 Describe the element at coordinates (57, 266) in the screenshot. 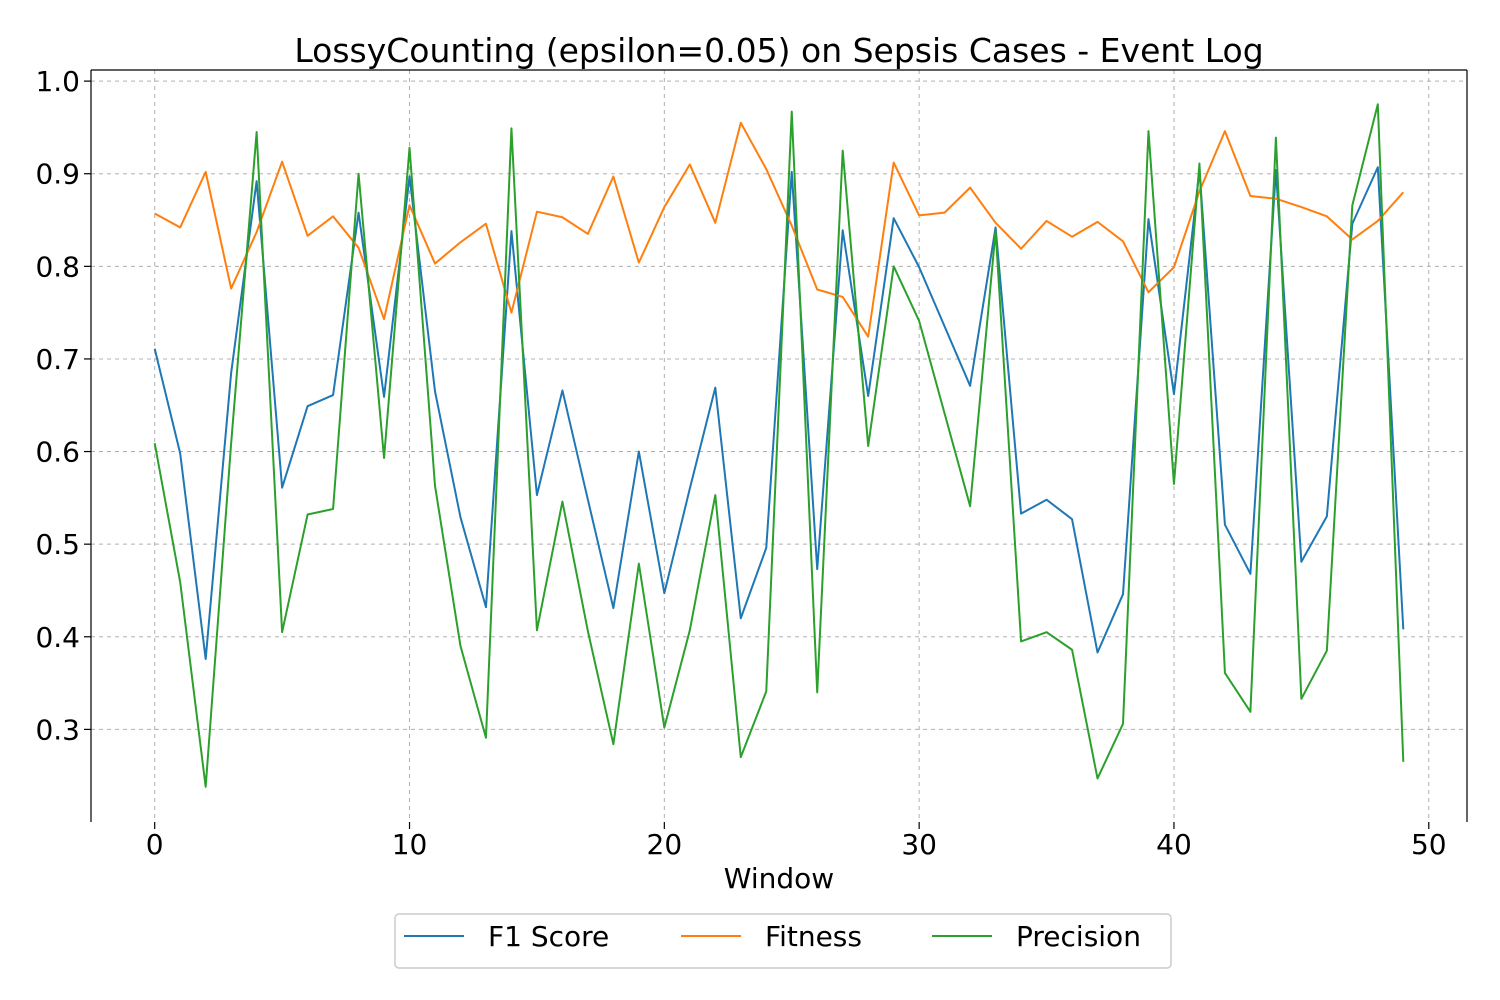

I see `y-tick-label: 0.8` at that location.